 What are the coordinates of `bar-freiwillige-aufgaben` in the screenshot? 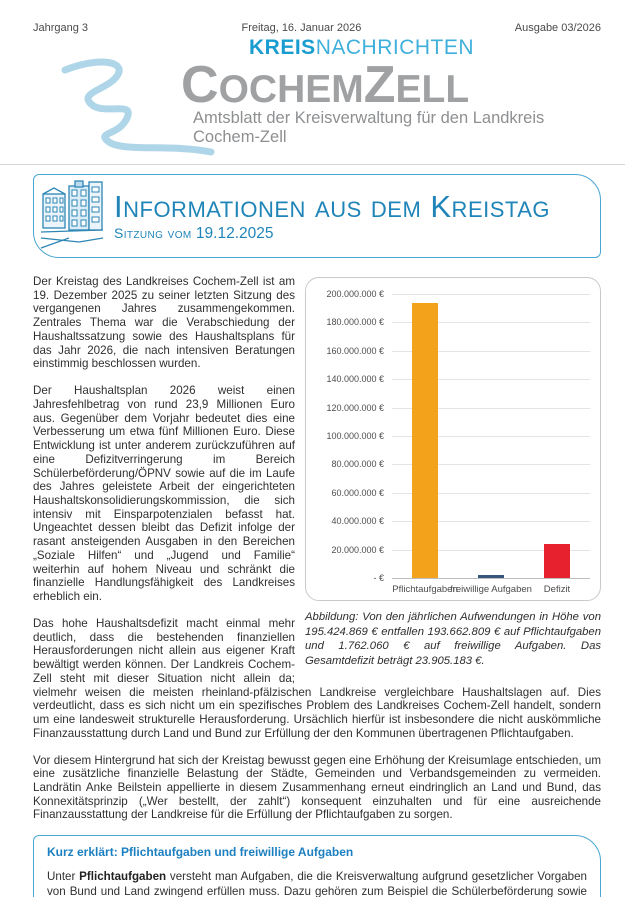 It's located at (491, 576).